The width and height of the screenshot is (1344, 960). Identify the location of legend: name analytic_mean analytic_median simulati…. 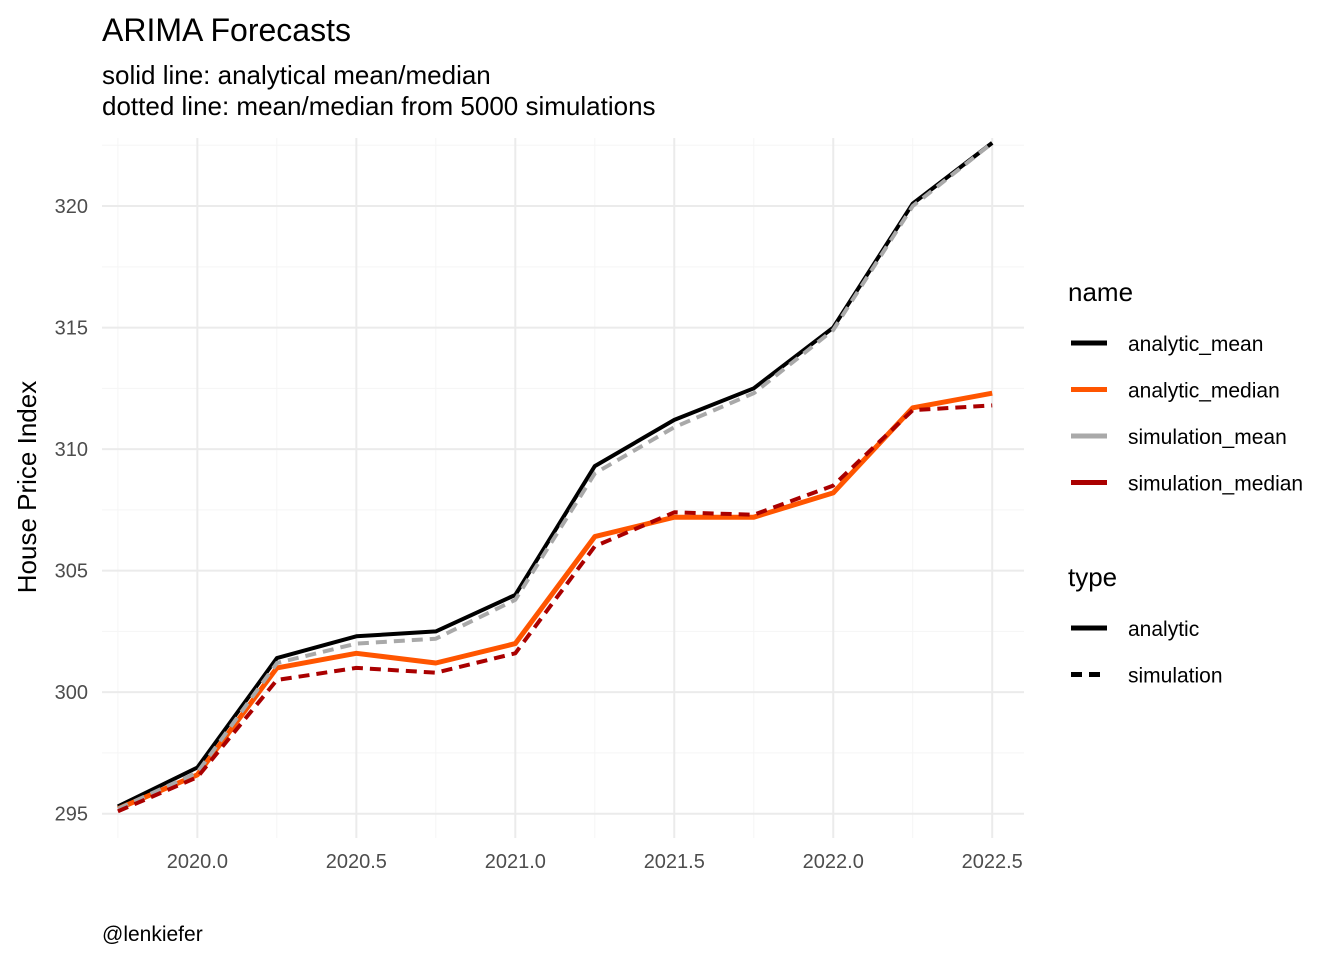
(1185, 482).